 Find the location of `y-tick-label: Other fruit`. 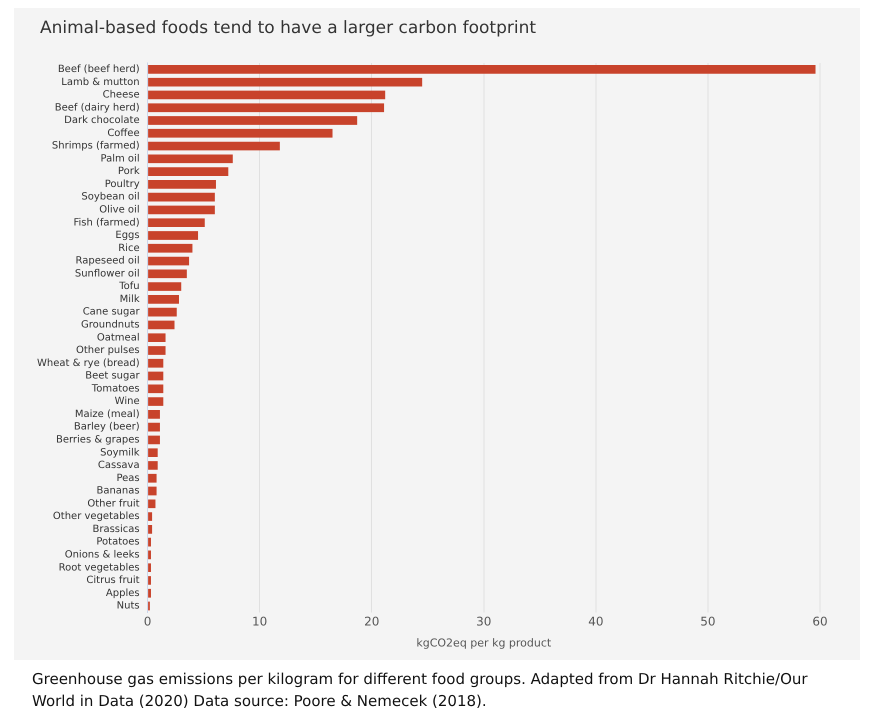

y-tick-label: Other fruit is located at coordinates (113, 504).